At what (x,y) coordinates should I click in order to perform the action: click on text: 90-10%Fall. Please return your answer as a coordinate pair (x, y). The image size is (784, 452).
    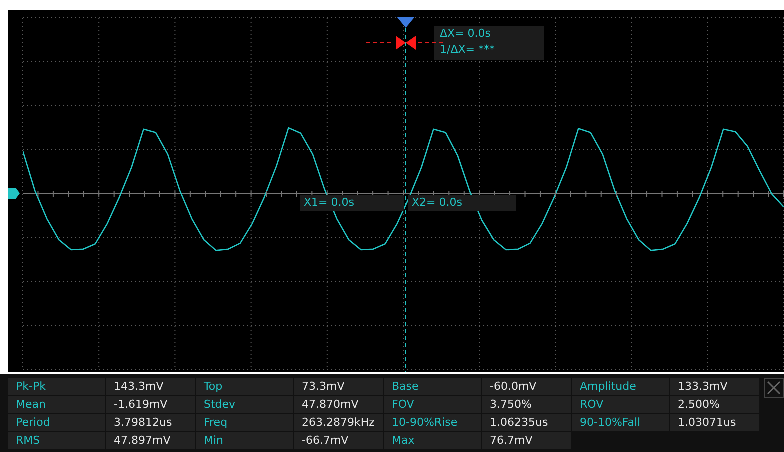
    Looking at the image, I should click on (620, 422).